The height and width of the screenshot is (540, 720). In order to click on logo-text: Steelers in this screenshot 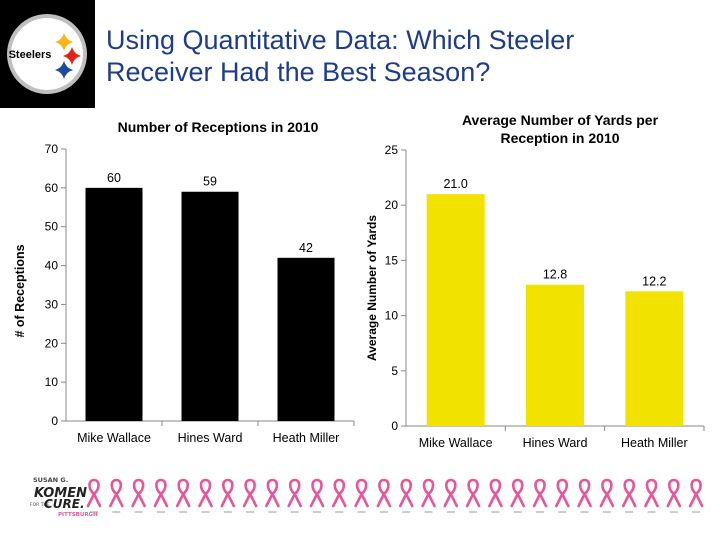, I will do `click(30, 55)`.